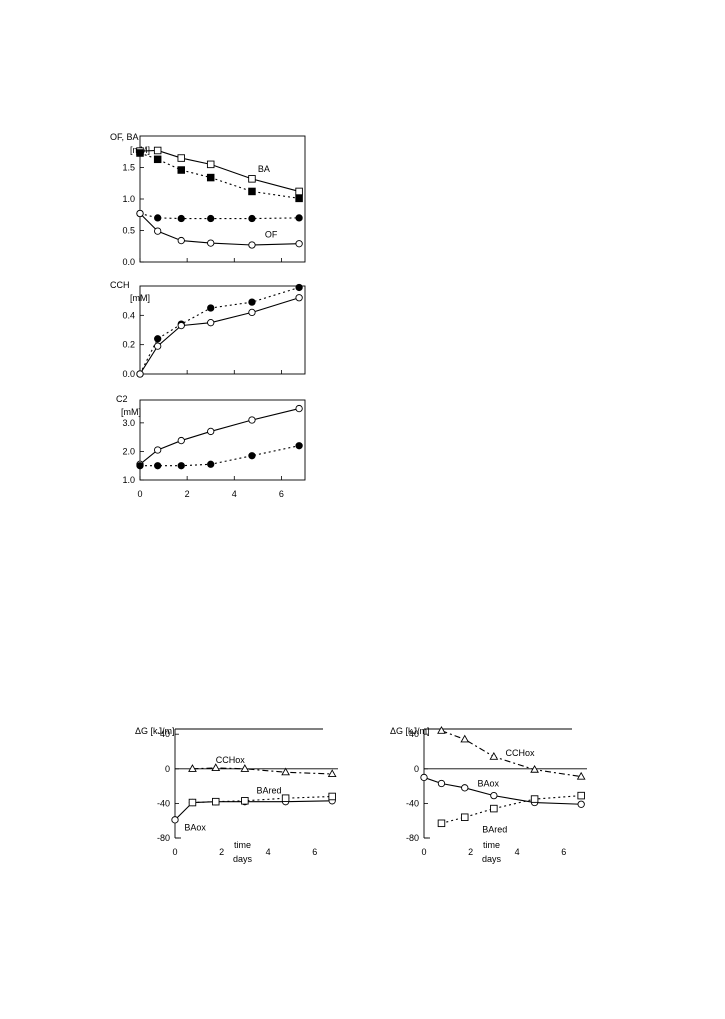  I want to click on y-tick-label: 0.4, so click(128, 315).